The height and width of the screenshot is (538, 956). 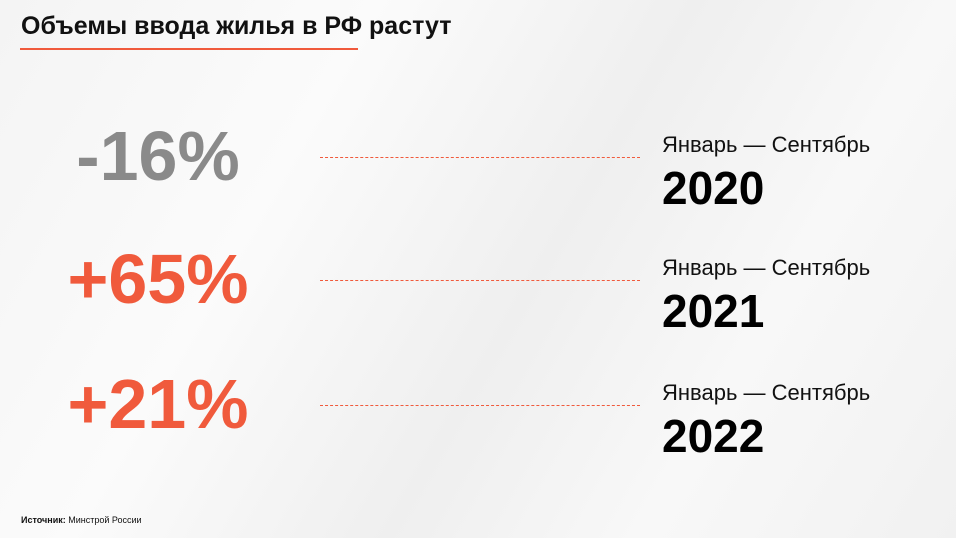 I want to click on percent-value: +65%, so click(x=158, y=279).